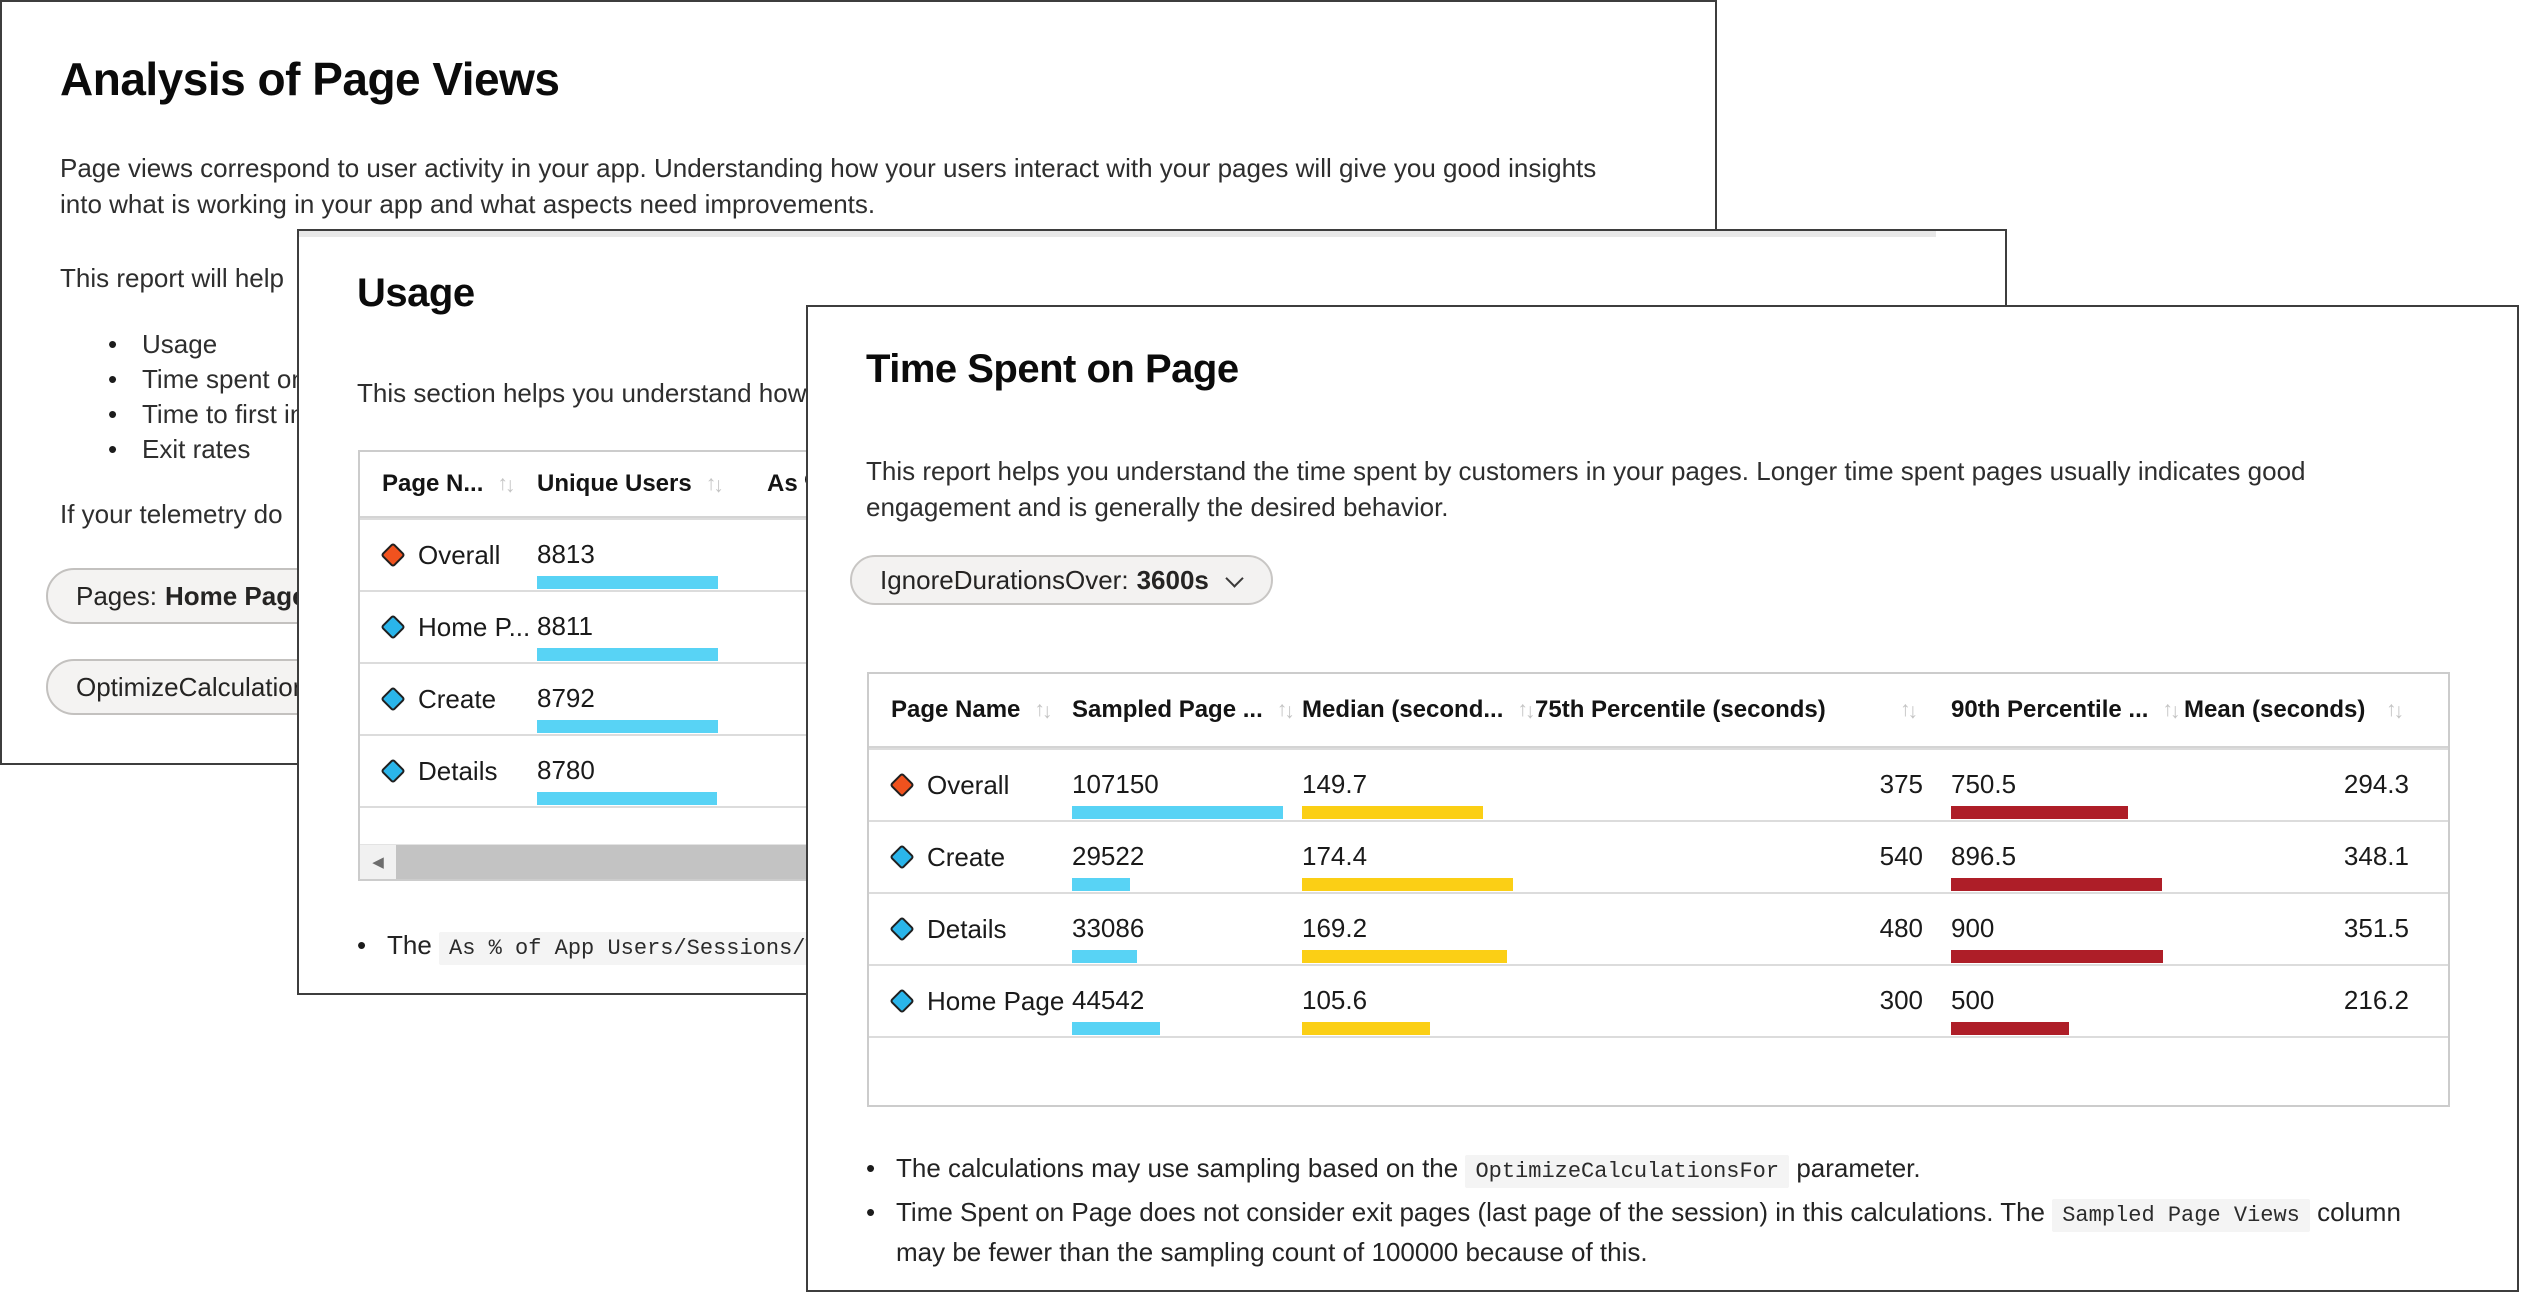 This screenshot has width=2521, height=1294. I want to click on inline-code: Sampled Page Views, so click(2181, 1215).